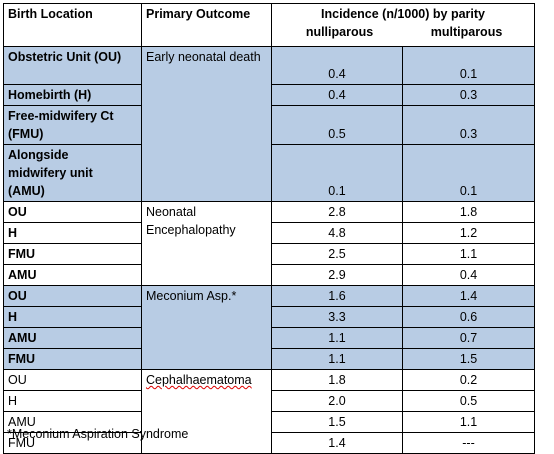 This screenshot has width=554, height=454. What do you see at coordinates (468, 443) in the screenshot?
I see `multiparous-cell: ---` at bounding box center [468, 443].